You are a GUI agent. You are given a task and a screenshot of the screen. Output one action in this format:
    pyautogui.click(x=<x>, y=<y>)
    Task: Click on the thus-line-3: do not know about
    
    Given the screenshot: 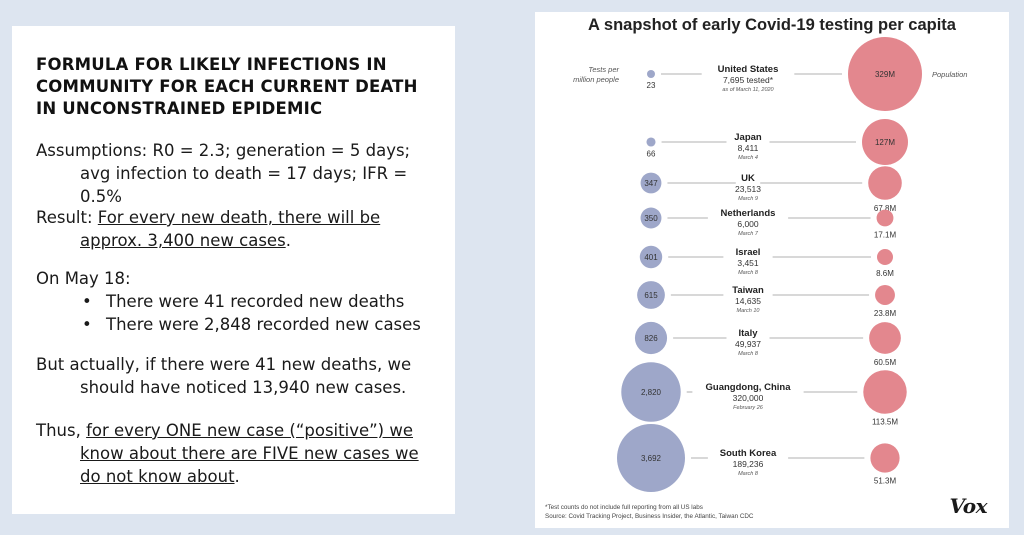 What is the action you would take?
    pyautogui.click(x=157, y=476)
    